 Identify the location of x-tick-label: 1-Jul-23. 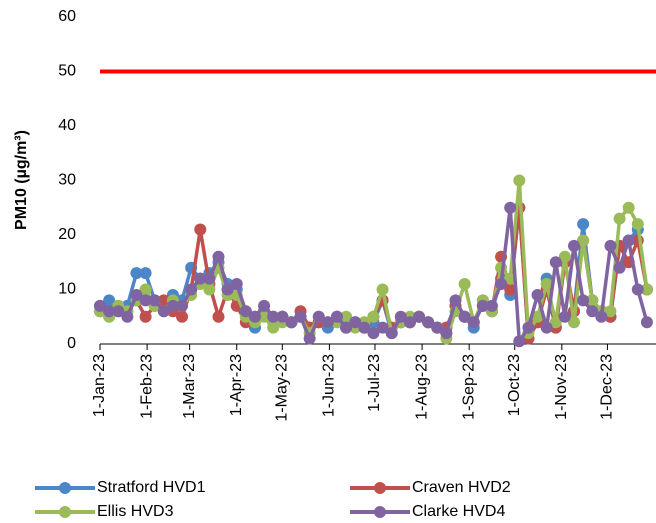
(374, 383).